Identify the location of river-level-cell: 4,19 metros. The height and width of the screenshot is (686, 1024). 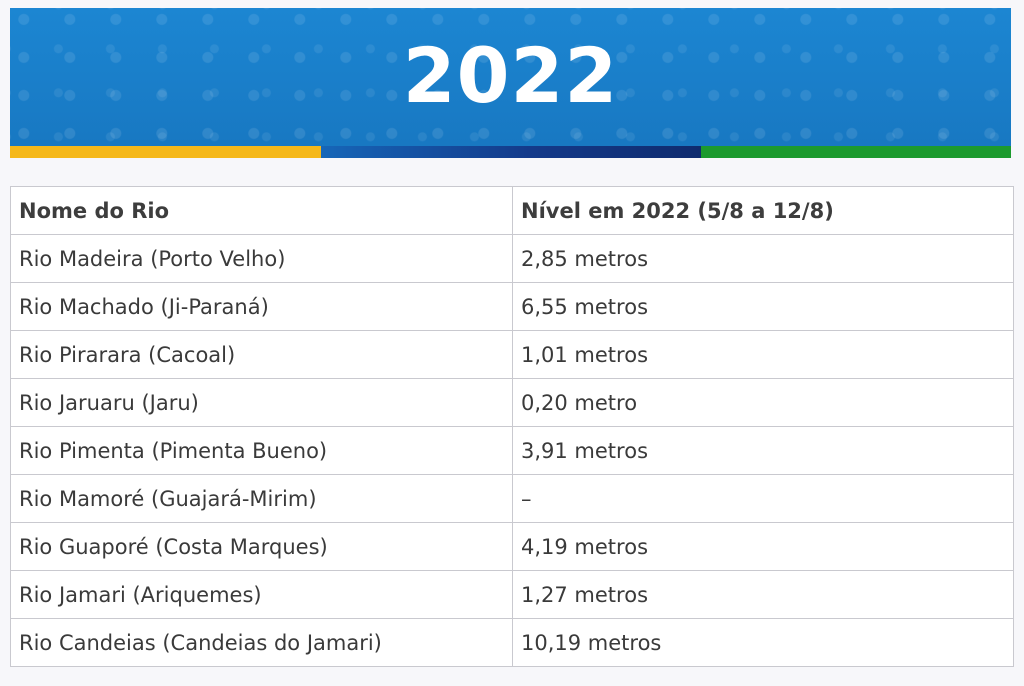
(763, 546).